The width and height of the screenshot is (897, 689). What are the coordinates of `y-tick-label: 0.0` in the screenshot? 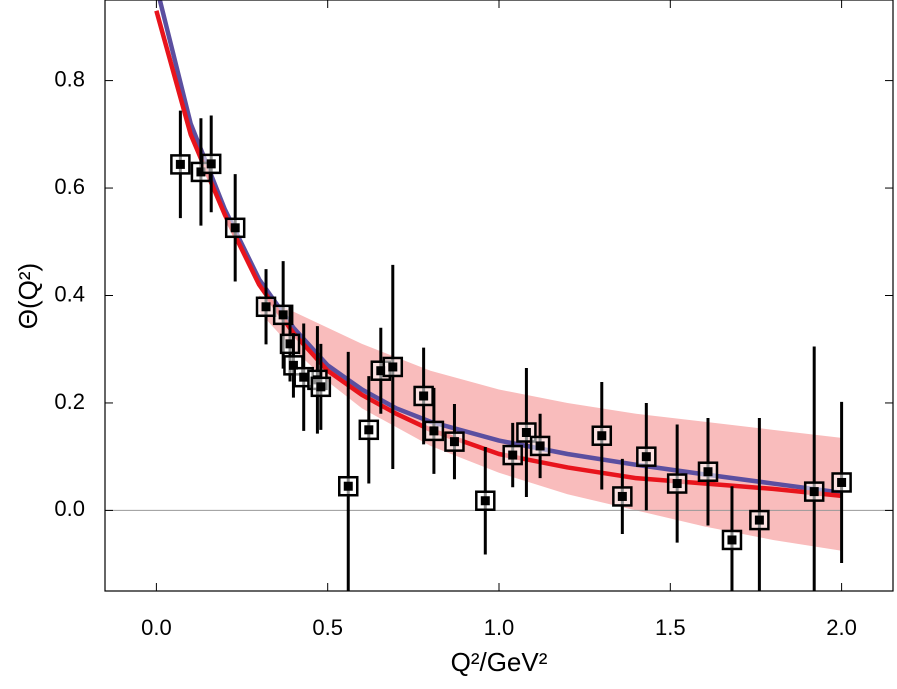 It's located at (69, 508).